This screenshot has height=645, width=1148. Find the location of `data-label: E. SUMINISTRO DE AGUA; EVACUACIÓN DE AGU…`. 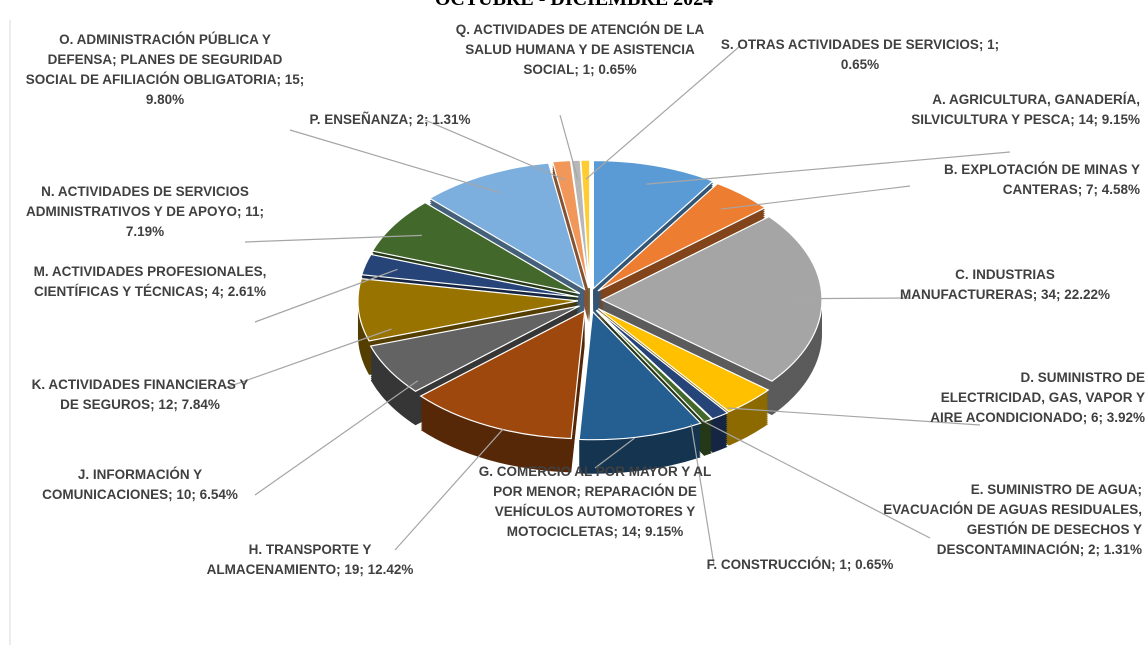

data-label: E. SUMINISTRO DE AGUA; EVACUACIÓN DE AGU… is located at coordinates (1012, 519).